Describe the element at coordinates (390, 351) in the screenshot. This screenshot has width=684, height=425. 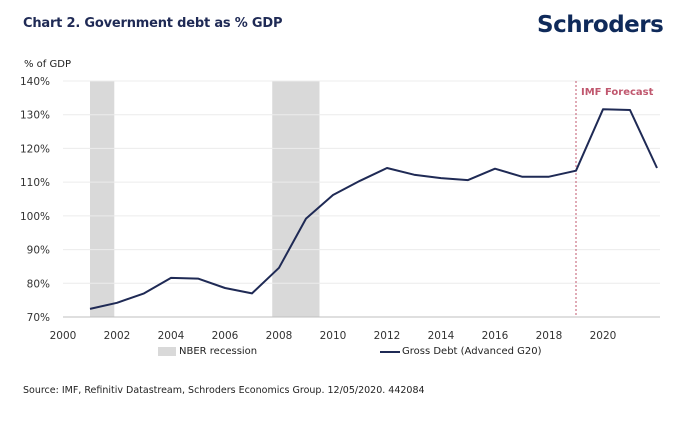
I see `gross-debt-swatch` at that location.